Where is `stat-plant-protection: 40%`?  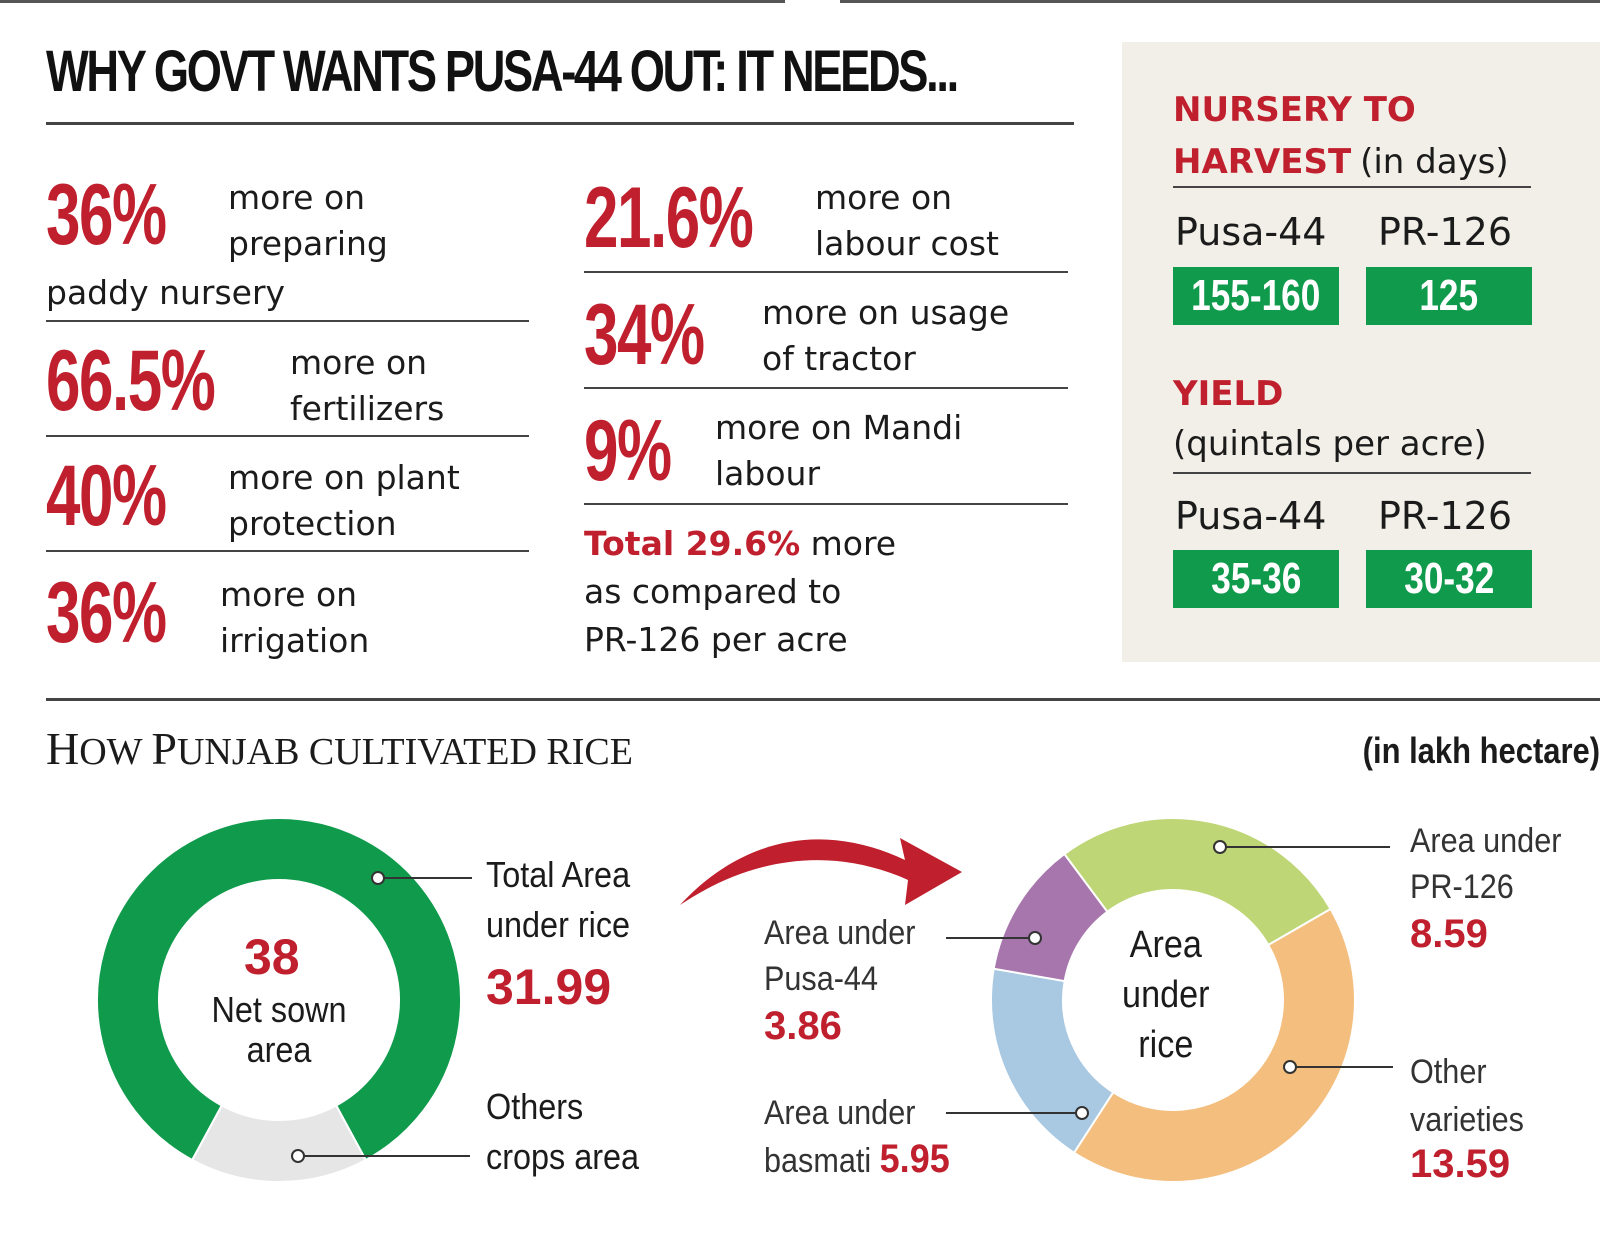 stat-plant-protection: 40% is located at coordinates (129, 496).